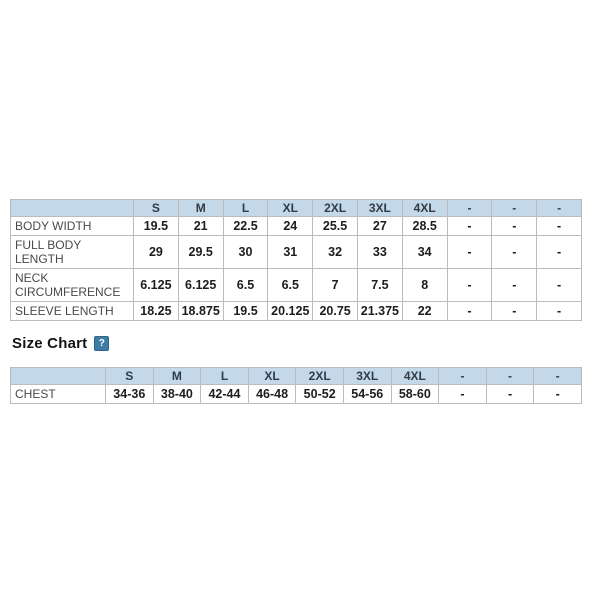 This screenshot has width=600, height=600. What do you see at coordinates (290, 252) in the screenshot?
I see `measurement-cell: 31` at bounding box center [290, 252].